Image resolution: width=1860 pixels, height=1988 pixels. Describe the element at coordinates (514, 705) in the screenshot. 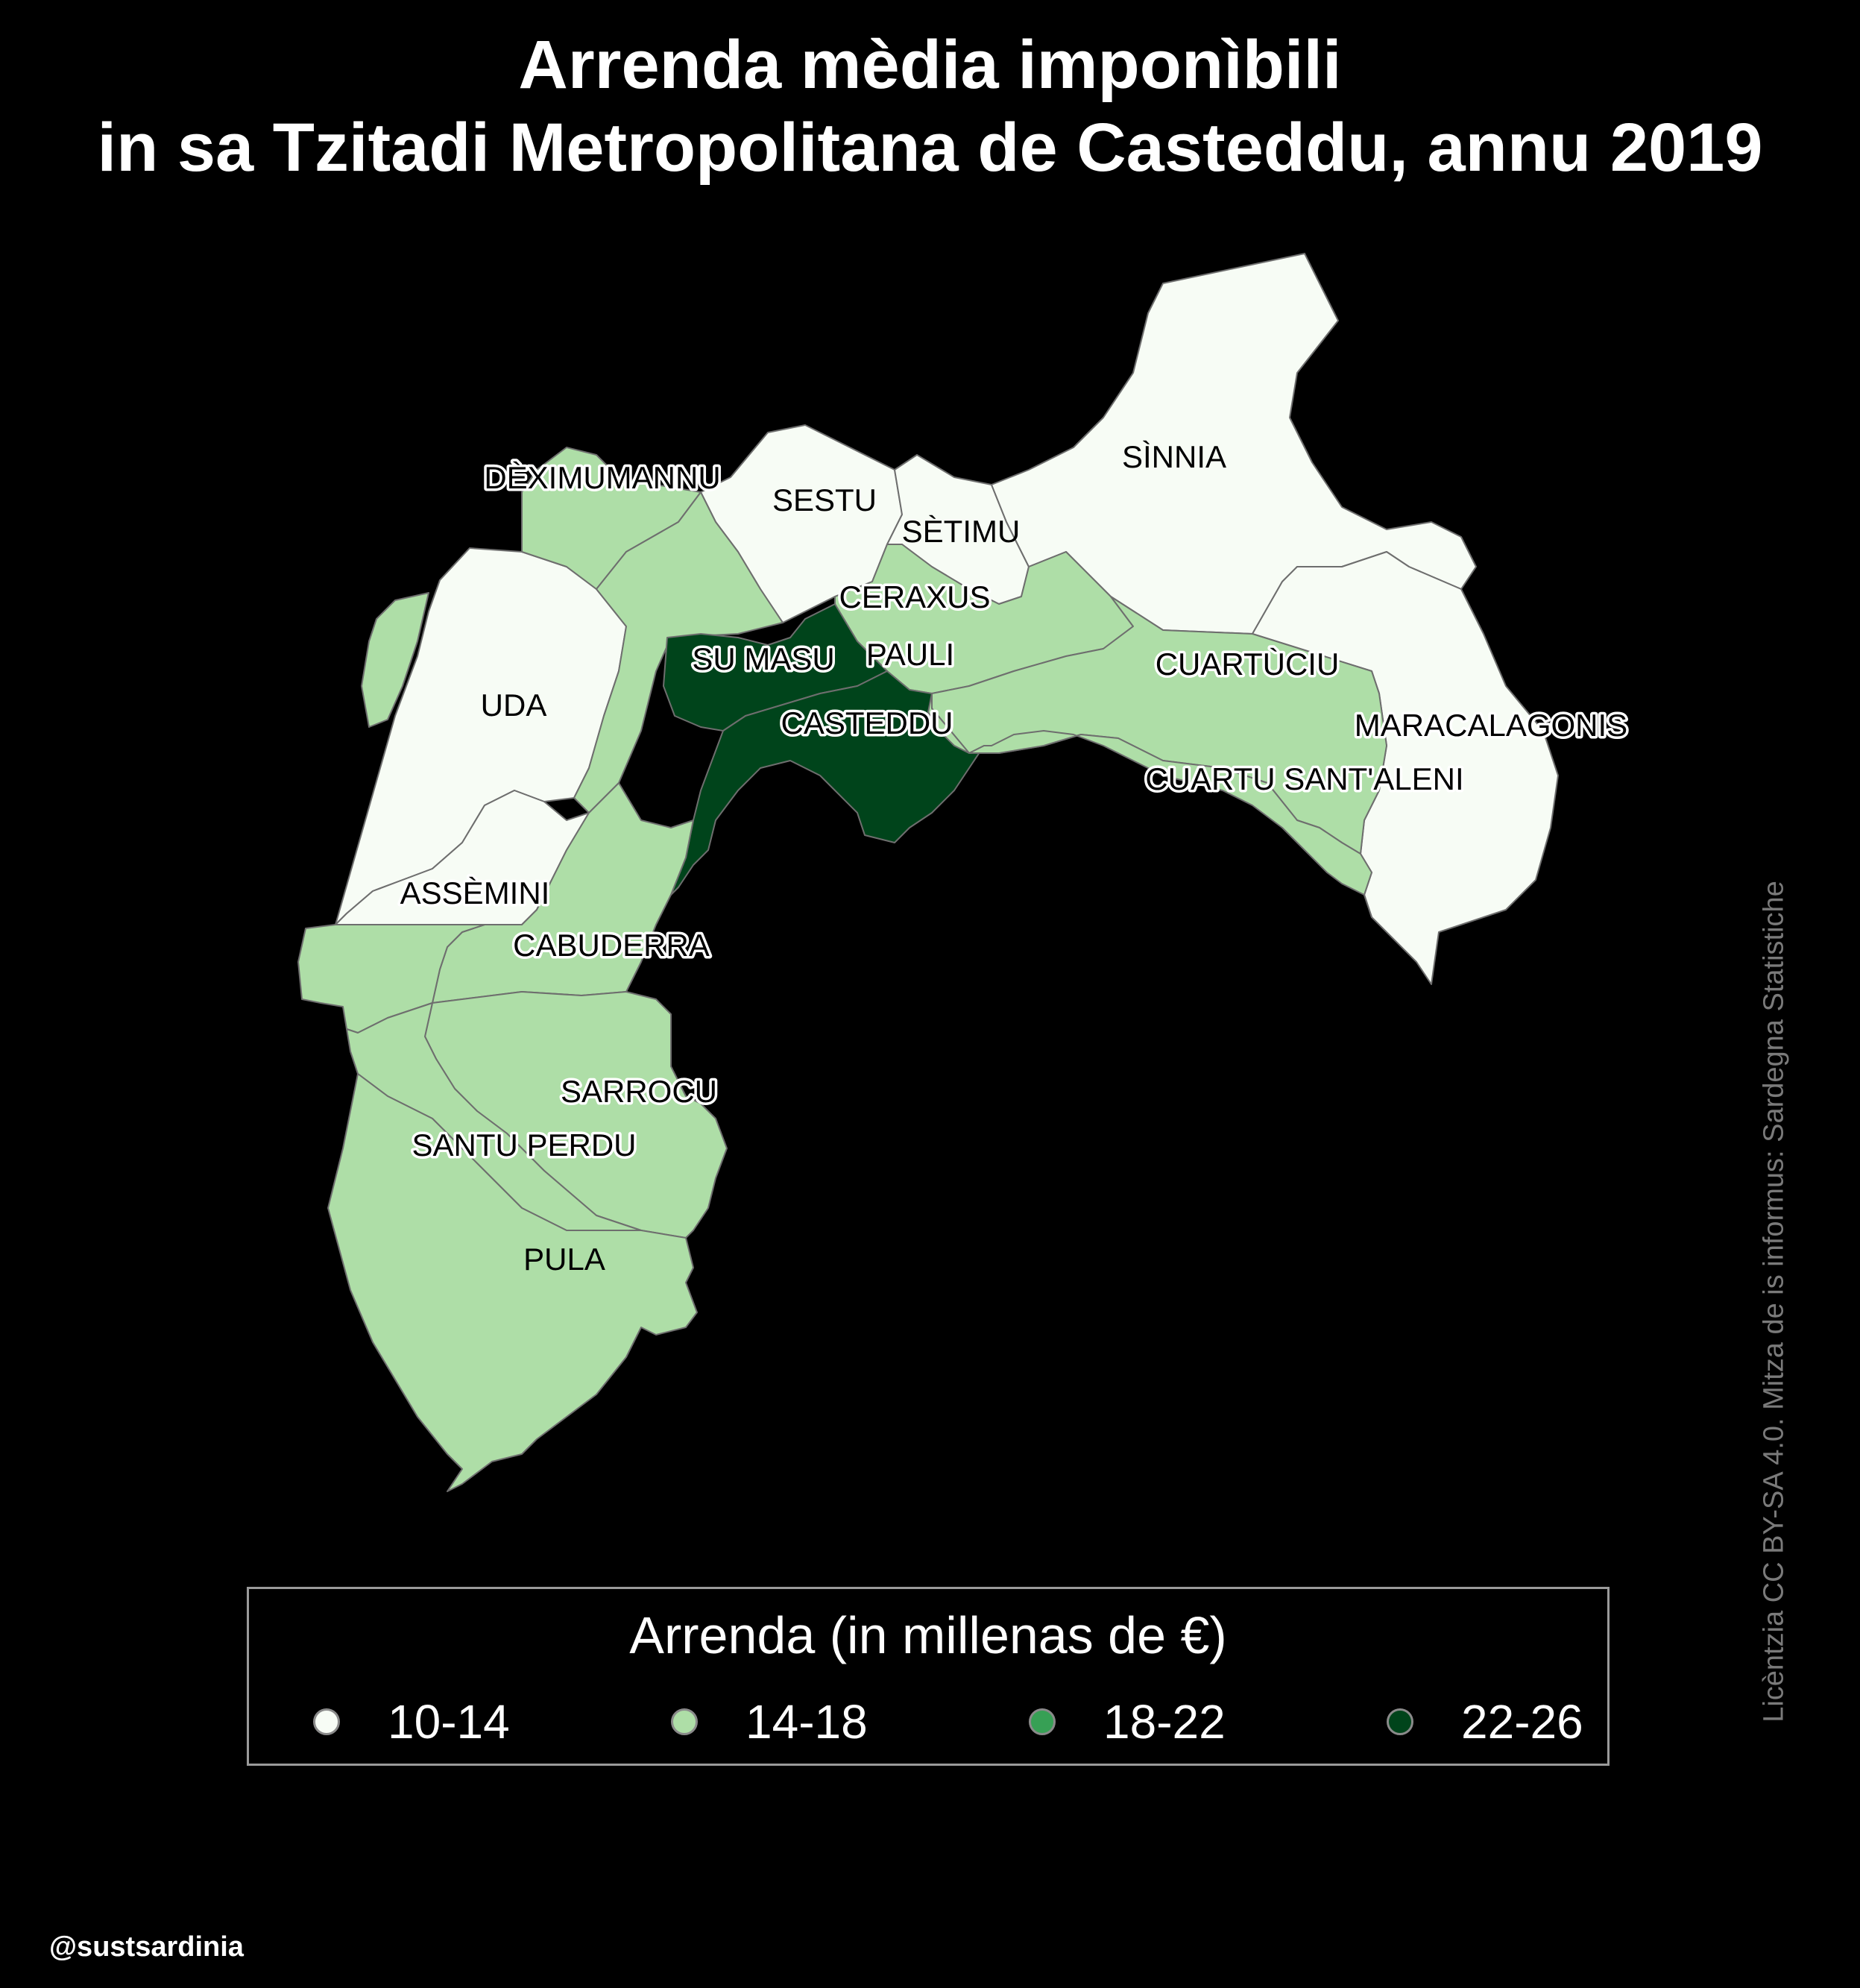

I see `label-uda: UDA` at that location.